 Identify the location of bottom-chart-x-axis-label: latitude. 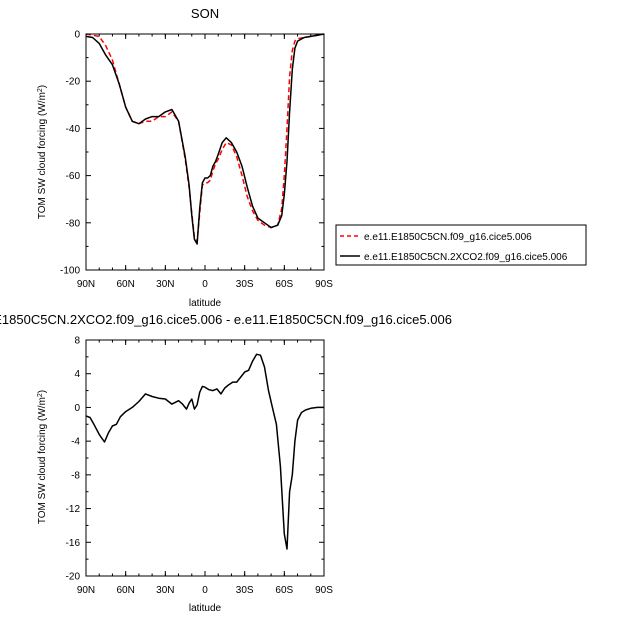
(205, 608).